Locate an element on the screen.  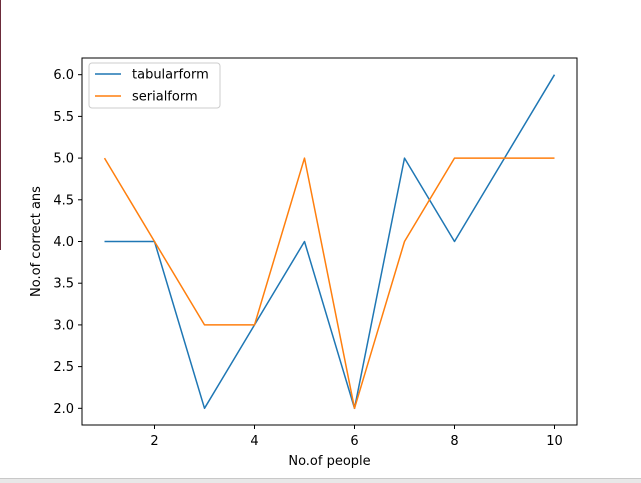
legend-box is located at coordinates (154, 85).